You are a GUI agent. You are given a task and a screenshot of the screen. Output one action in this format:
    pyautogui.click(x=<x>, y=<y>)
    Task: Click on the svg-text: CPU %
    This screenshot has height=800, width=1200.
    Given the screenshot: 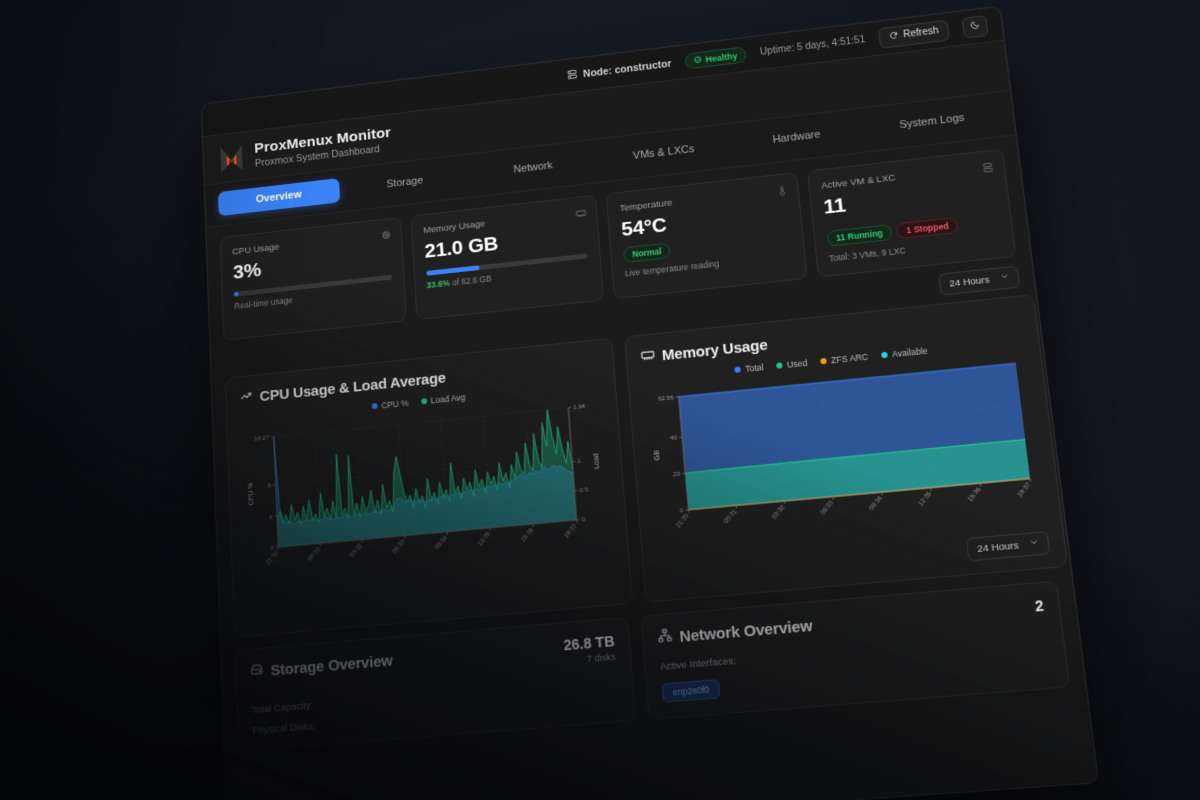 What is the action you would take?
    pyautogui.click(x=252, y=493)
    